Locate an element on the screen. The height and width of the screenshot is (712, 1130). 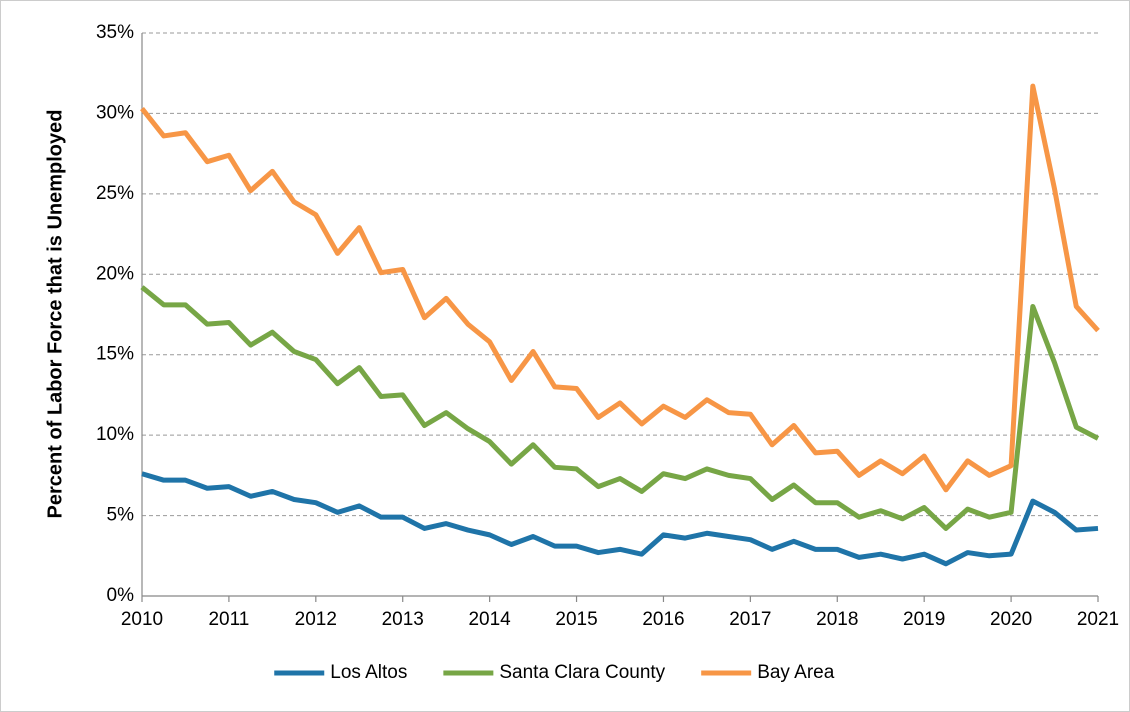
x-tick-label: 2019 is located at coordinates (924, 619).